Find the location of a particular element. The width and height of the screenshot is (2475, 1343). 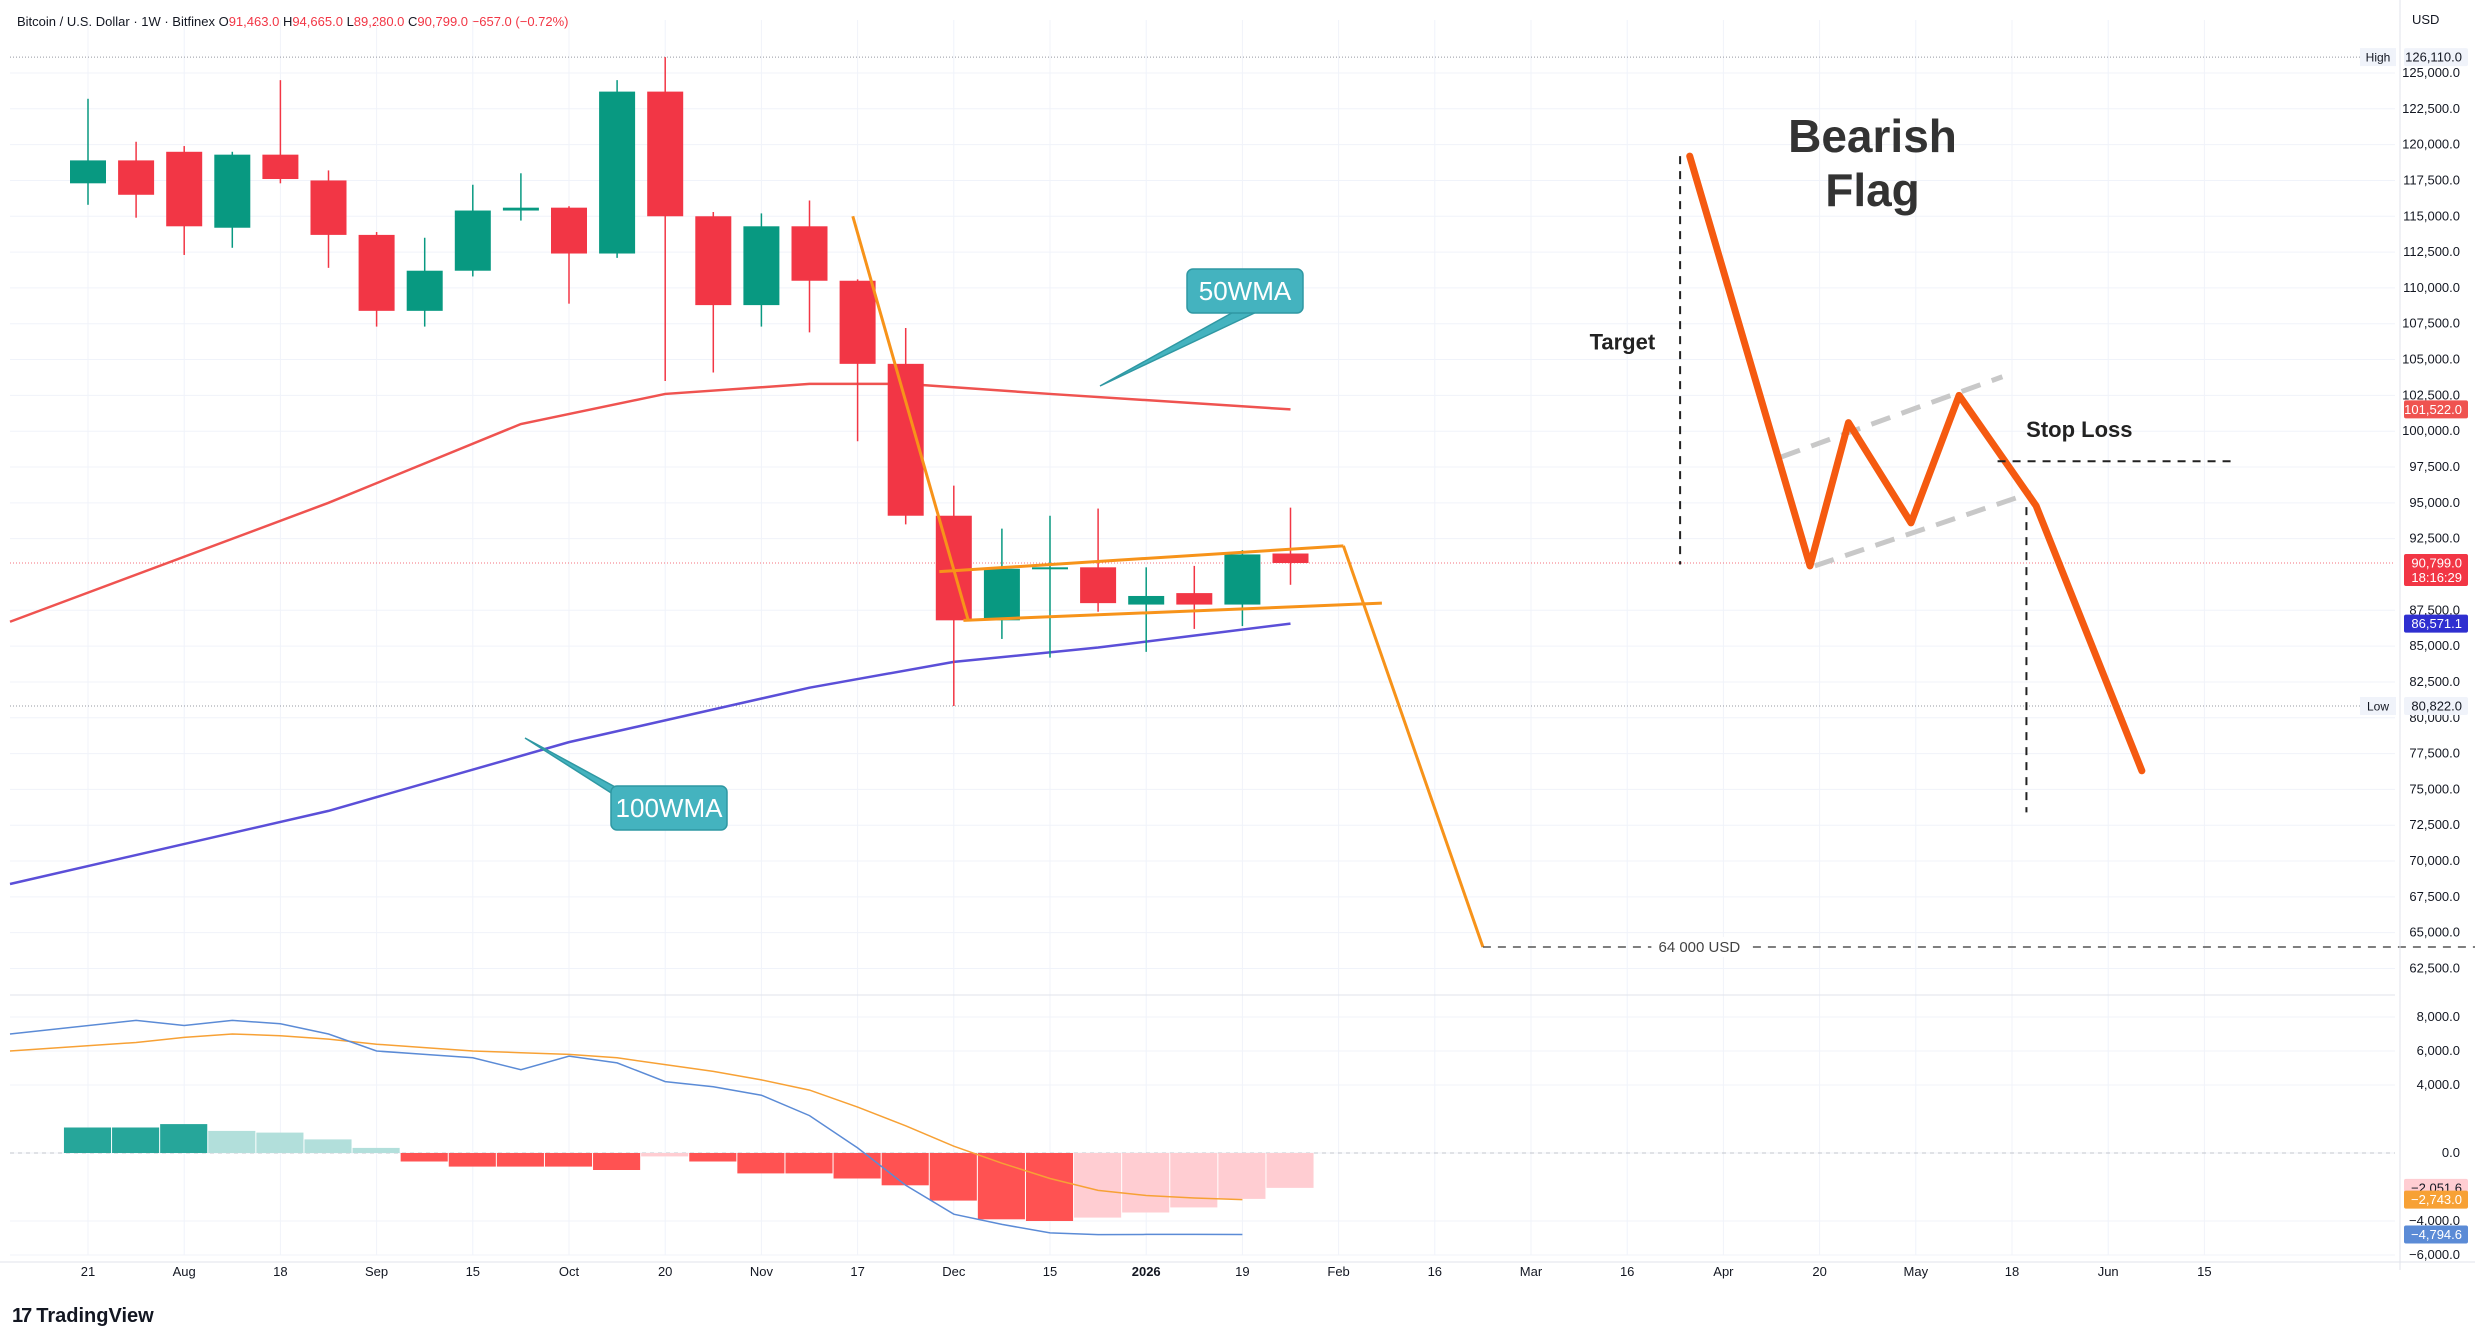

macd-tick: 6,000.0 is located at coordinates (2438, 1050).